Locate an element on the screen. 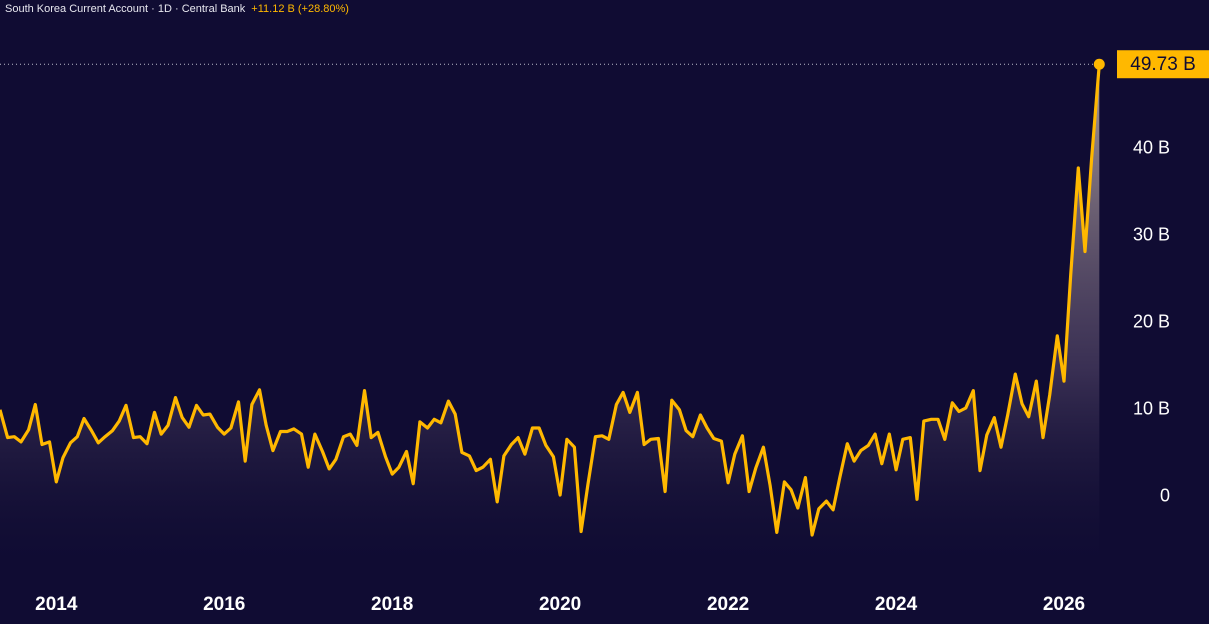 The height and width of the screenshot is (624, 1209). change-label: +11.12 B (+28.80%) is located at coordinates (300, 9).